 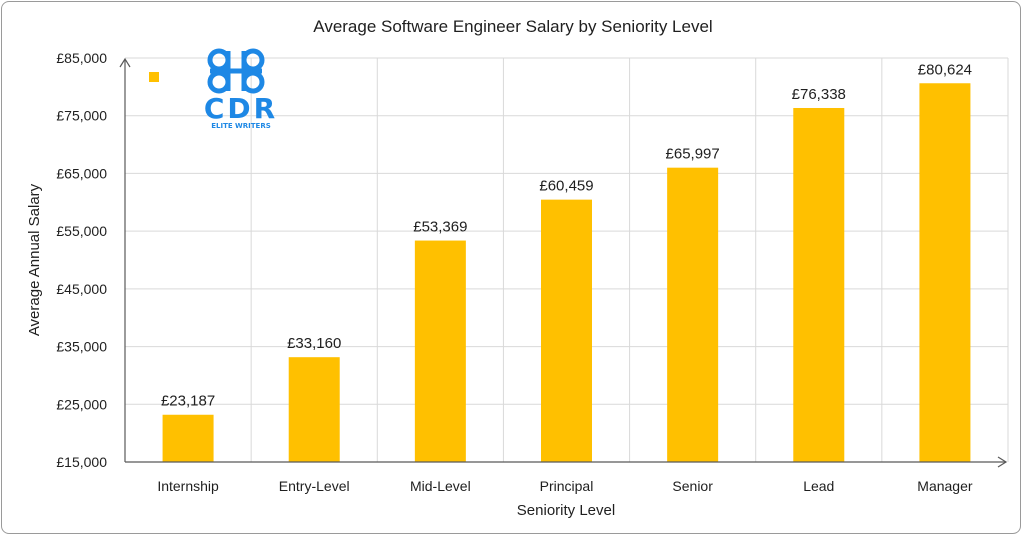 What do you see at coordinates (440, 227) in the screenshot?
I see `data-label: £53,369` at bounding box center [440, 227].